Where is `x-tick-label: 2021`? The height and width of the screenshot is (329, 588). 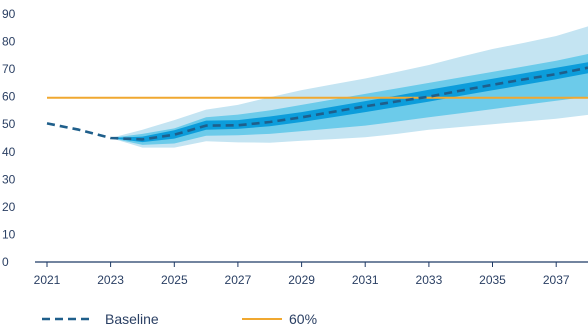 x-tick-label: 2021 is located at coordinates (47, 280).